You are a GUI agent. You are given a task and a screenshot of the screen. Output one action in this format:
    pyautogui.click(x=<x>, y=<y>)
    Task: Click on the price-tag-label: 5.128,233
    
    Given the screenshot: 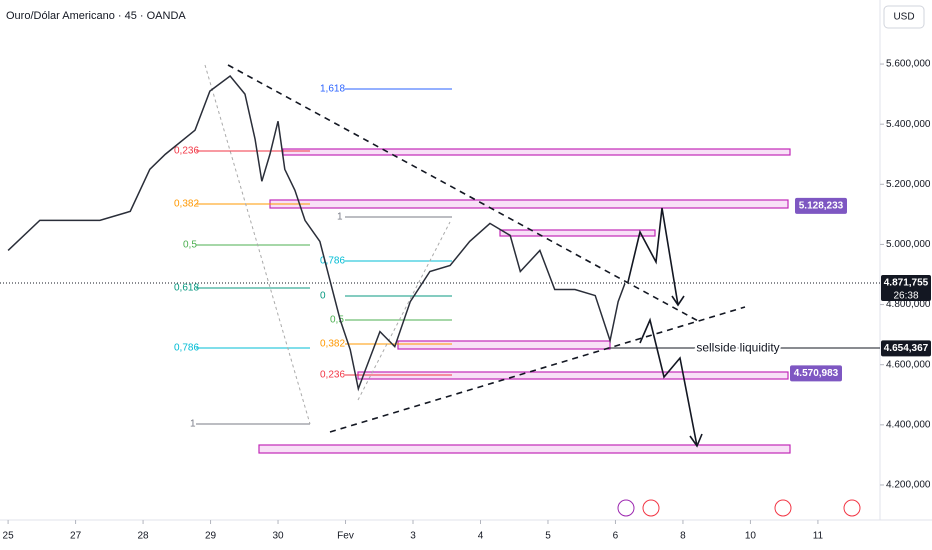 What is the action you would take?
    pyautogui.click(x=821, y=206)
    